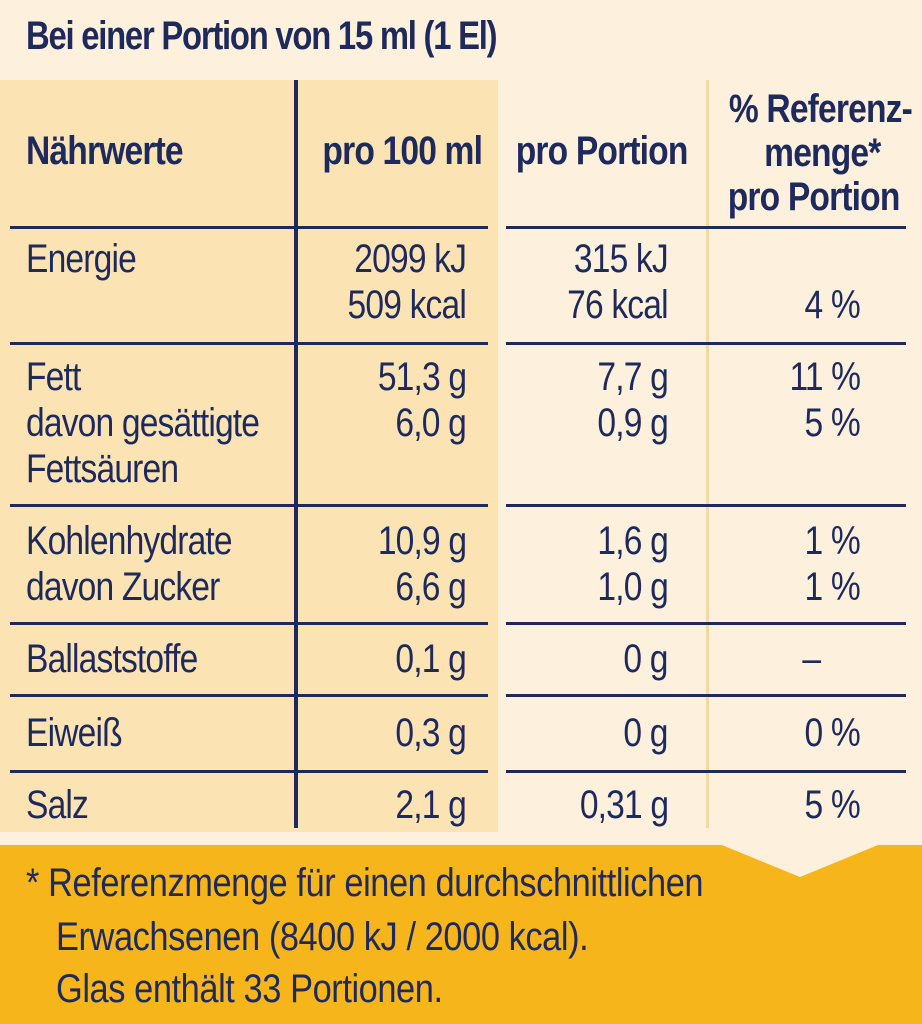 The height and width of the screenshot is (1024, 922). I want to click on row-label-protein: Eiweiß, so click(74, 733).